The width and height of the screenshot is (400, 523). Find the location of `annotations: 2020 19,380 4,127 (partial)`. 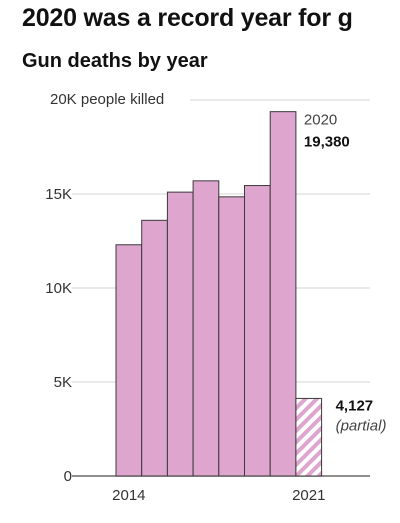

annotations: 2020 19,380 4,127 (partial) is located at coordinates (345, 273).